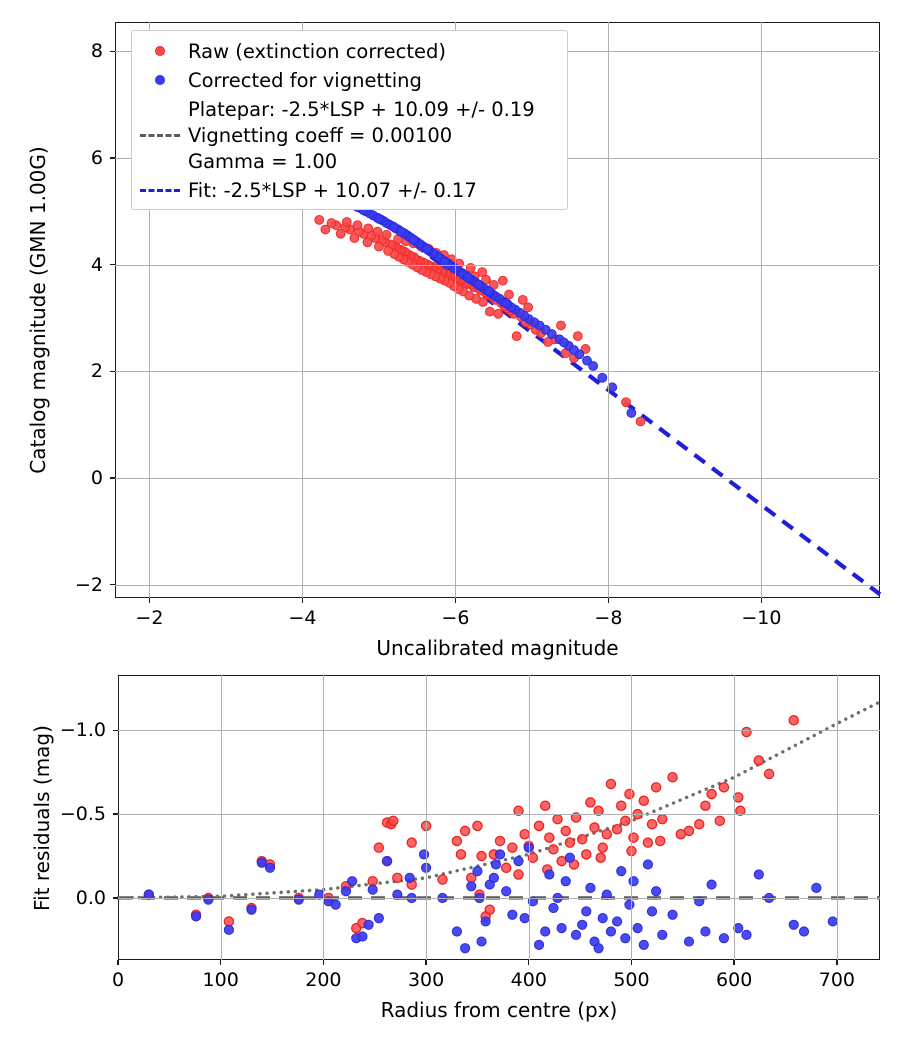  Describe the element at coordinates (160, 190) in the screenshot. I see `legend-marker-fit` at that location.